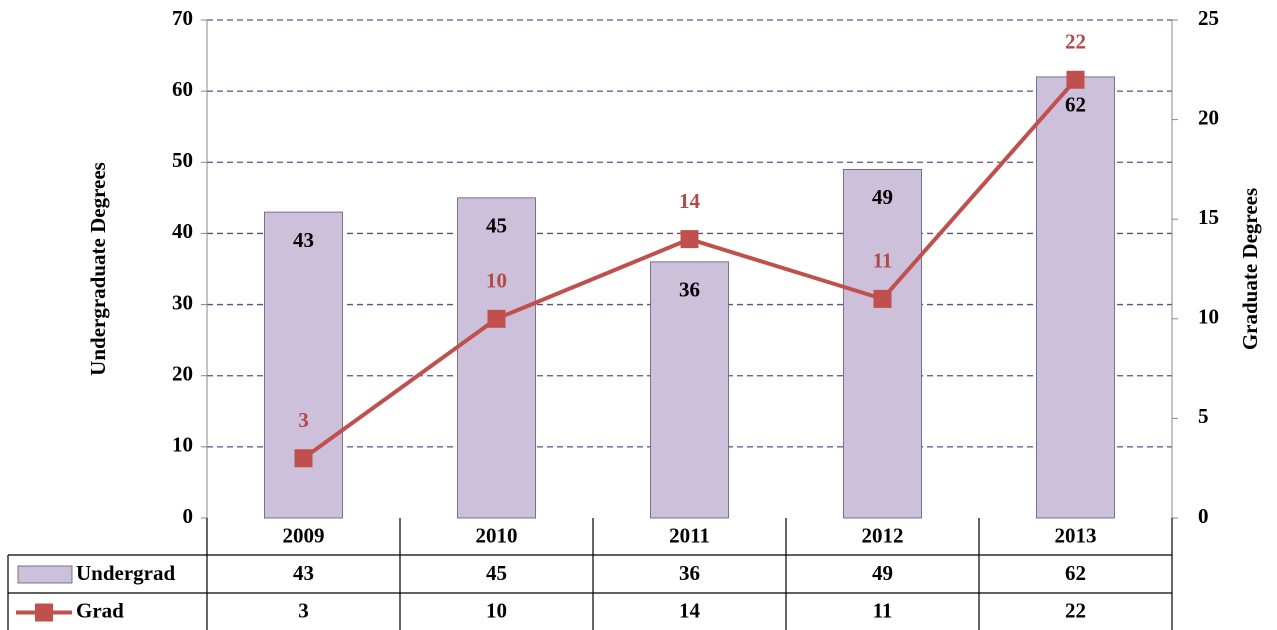 The width and height of the screenshot is (1277, 630). I want to click on table-value: 62, so click(1075, 573).